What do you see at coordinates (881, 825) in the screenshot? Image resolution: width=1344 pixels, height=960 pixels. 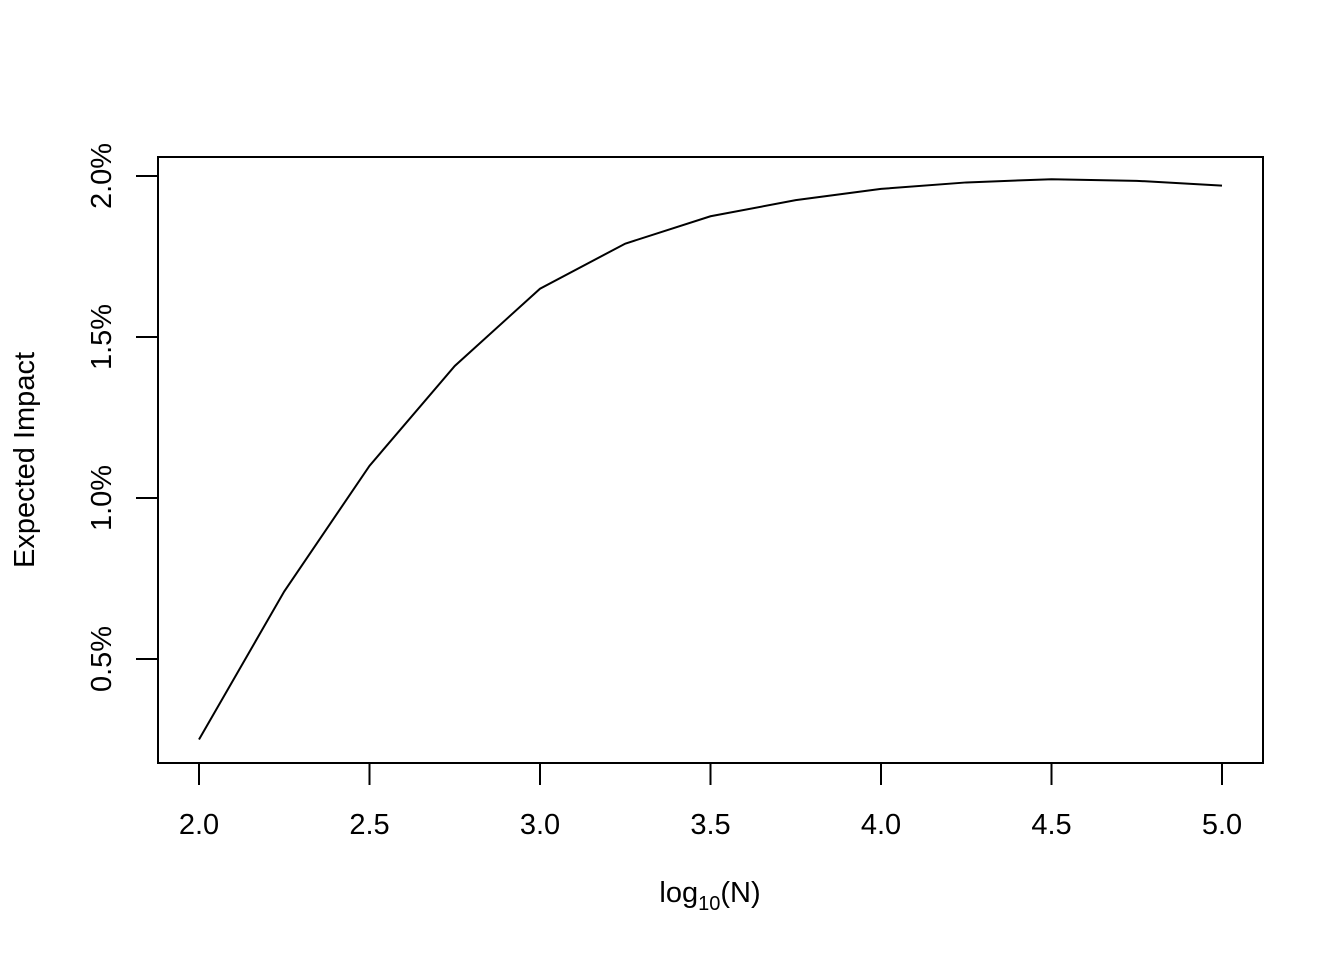 I see `x-tick-label: 4.0` at bounding box center [881, 825].